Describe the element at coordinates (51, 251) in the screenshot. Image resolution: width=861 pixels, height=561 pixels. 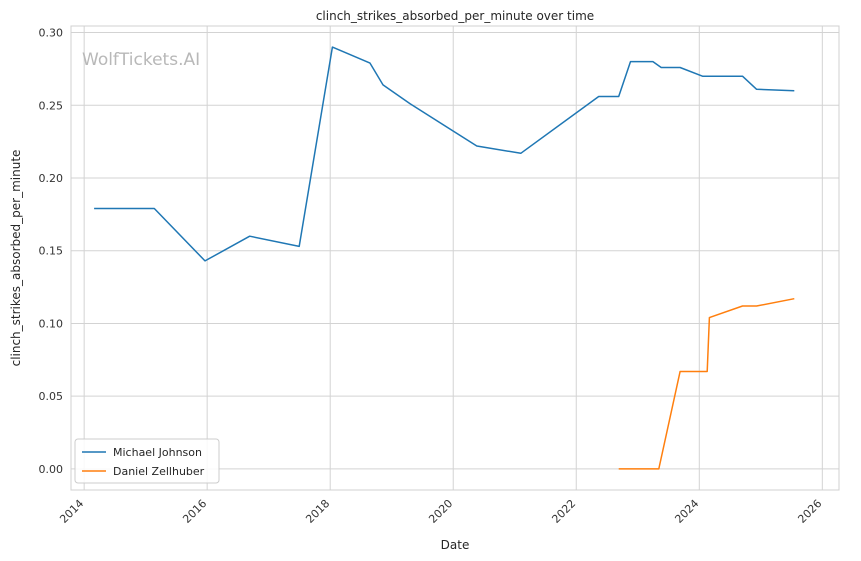
I see `y-tick-label: 0.15` at that location.